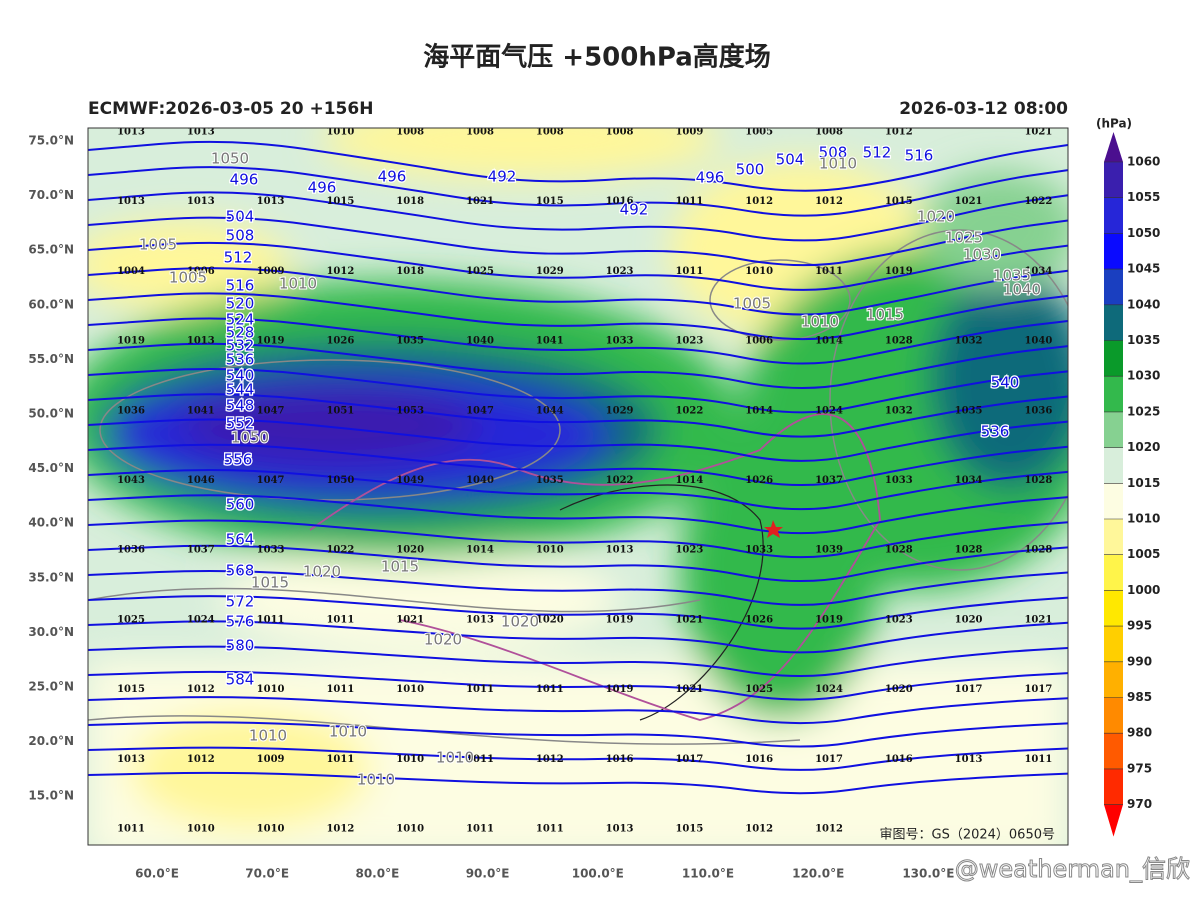 This screenshot has height=904, width=1201. I want to click on isobar-label: 1030, so click(982, 255).